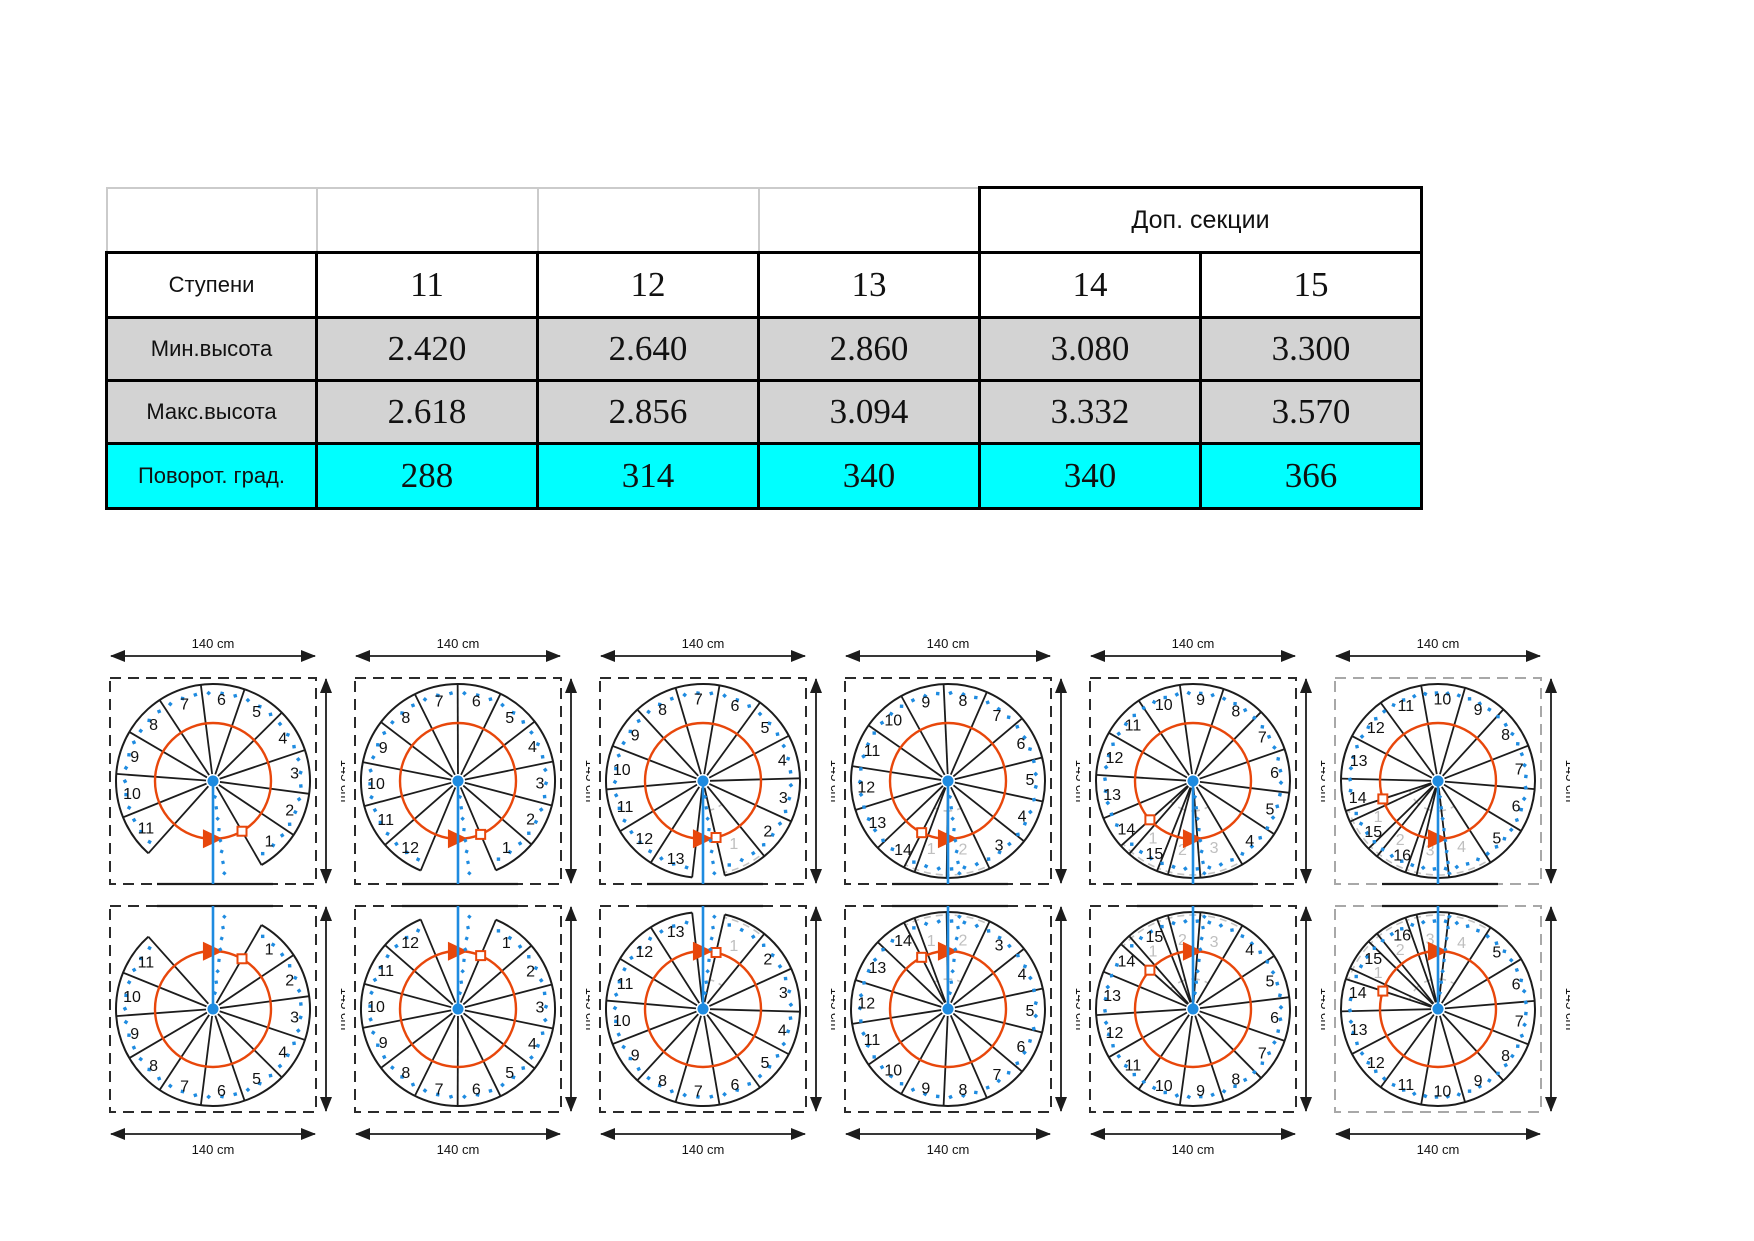 The image size is (1754, 1241). I want to click on turn-degrees-value: 340, so click(869, 476).